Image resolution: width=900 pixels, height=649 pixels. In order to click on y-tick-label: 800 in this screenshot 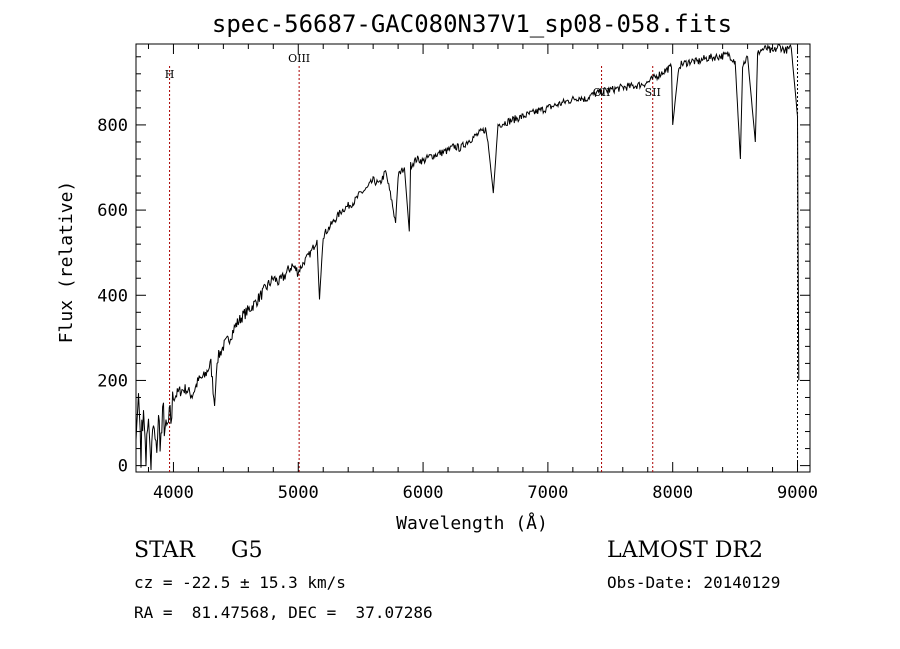, I will do `click(112, 126)`.